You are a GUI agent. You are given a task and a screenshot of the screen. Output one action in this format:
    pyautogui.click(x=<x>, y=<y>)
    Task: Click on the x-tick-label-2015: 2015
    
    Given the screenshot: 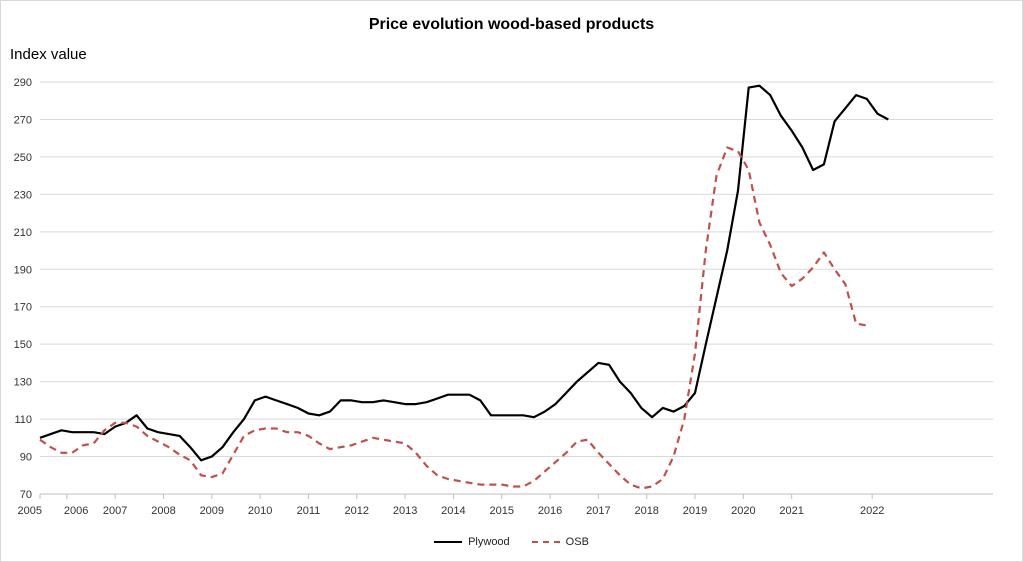 What is the action you would take?
    pyautogui.click(x=501, y=511)
    